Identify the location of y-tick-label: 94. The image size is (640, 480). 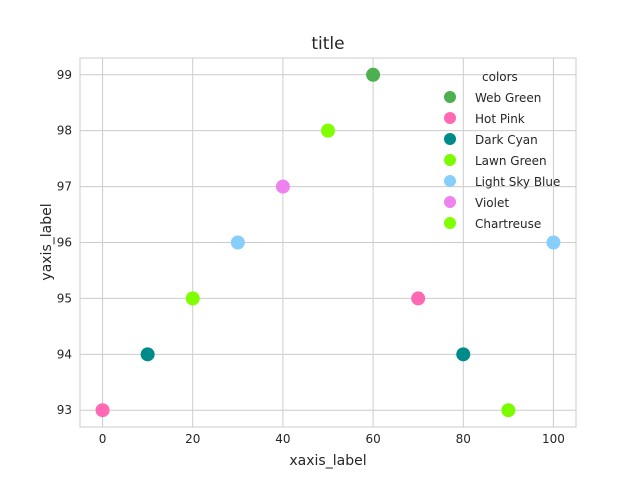
(64, 354).